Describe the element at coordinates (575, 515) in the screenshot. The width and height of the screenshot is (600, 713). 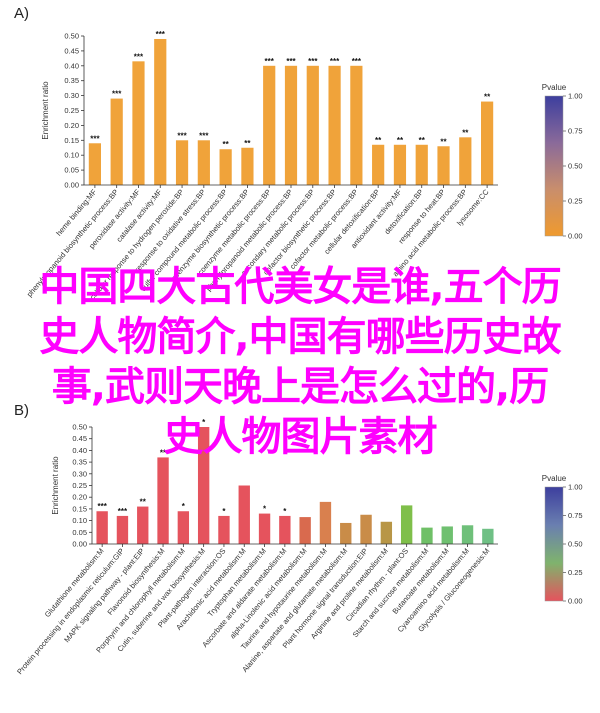
I see `legend-tick-label: 0.75` at that location.